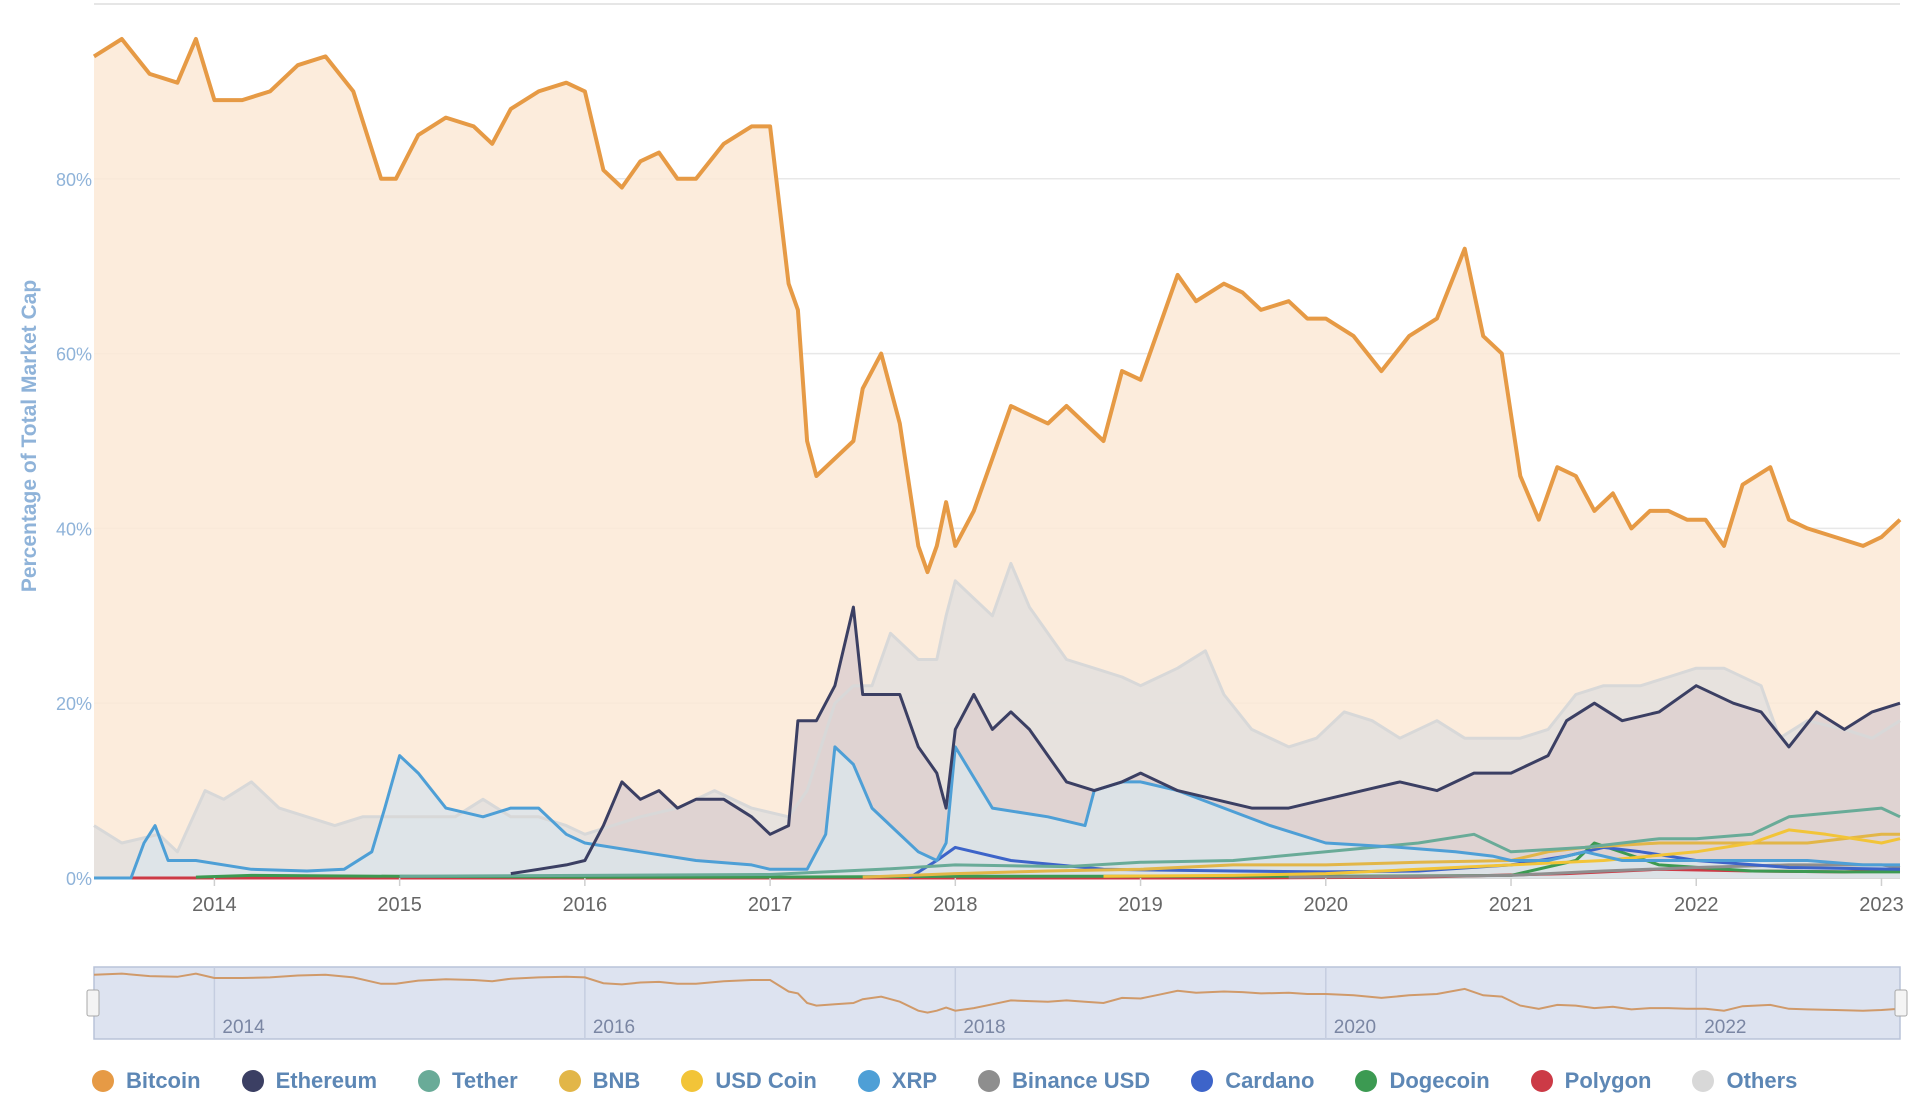 The image size is (1920, 1102). What do you see at coordinates (914, 1080) in the screenshot?
I see `legend-label: XRP` at bounding box center [914, 1080].